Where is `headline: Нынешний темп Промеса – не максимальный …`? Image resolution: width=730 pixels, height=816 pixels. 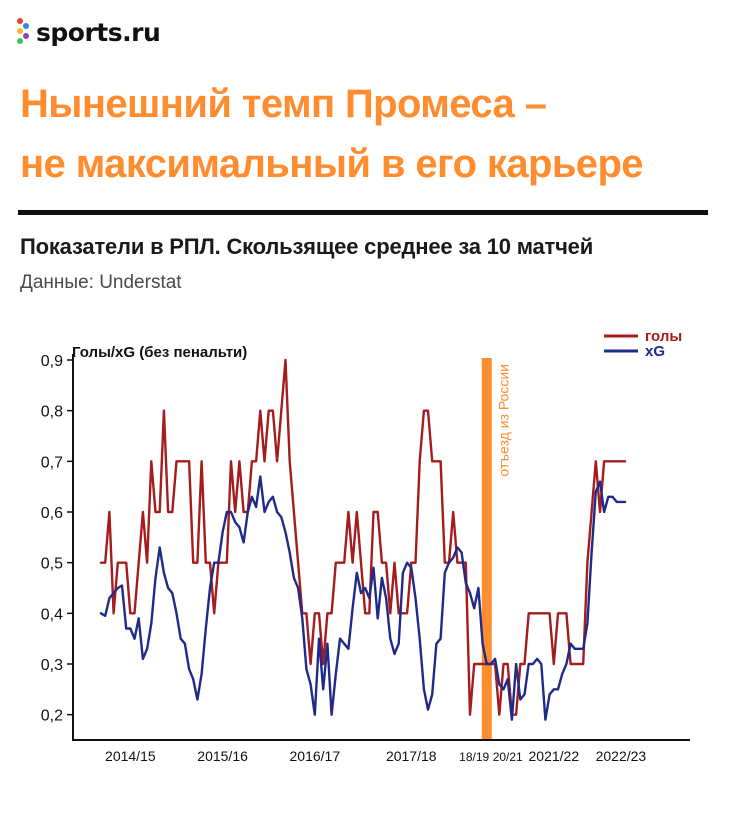
headline: Нынешний темп Промеса – не максимальный … is located at coordinates (370, 134).